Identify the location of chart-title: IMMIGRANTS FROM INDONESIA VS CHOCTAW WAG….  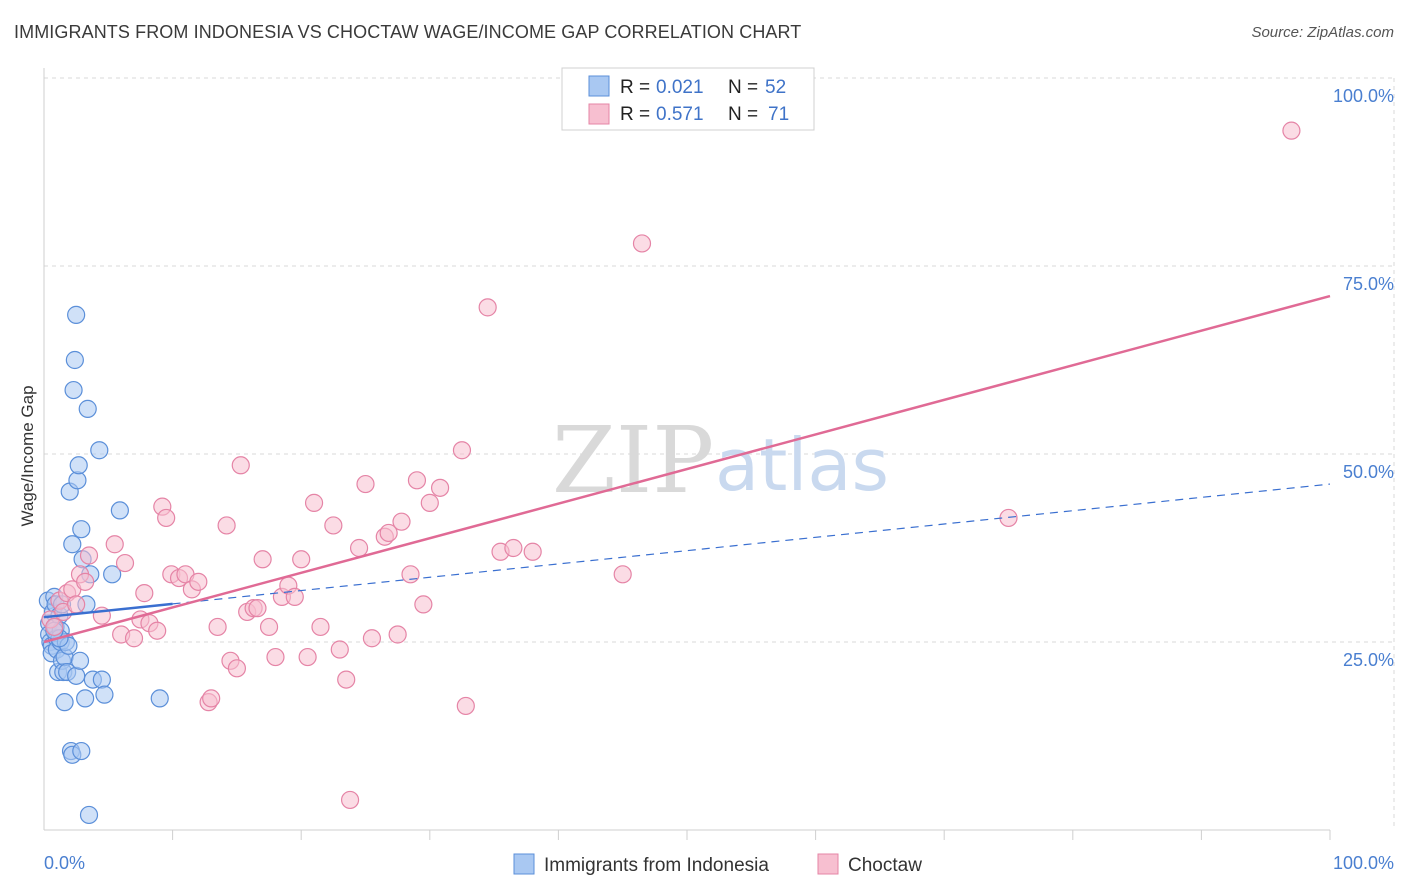
(408, 32).